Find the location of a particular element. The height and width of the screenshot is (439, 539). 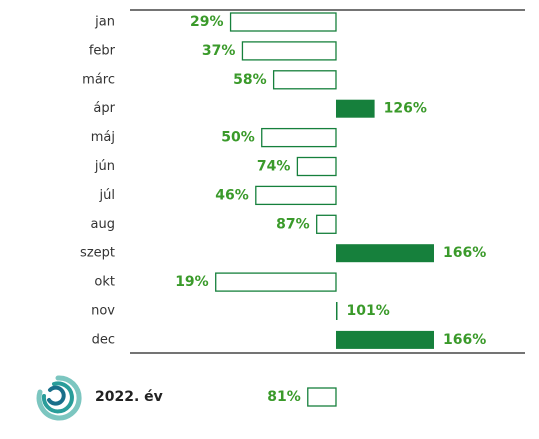

category-label: dec is located at coordinates (103, 339).